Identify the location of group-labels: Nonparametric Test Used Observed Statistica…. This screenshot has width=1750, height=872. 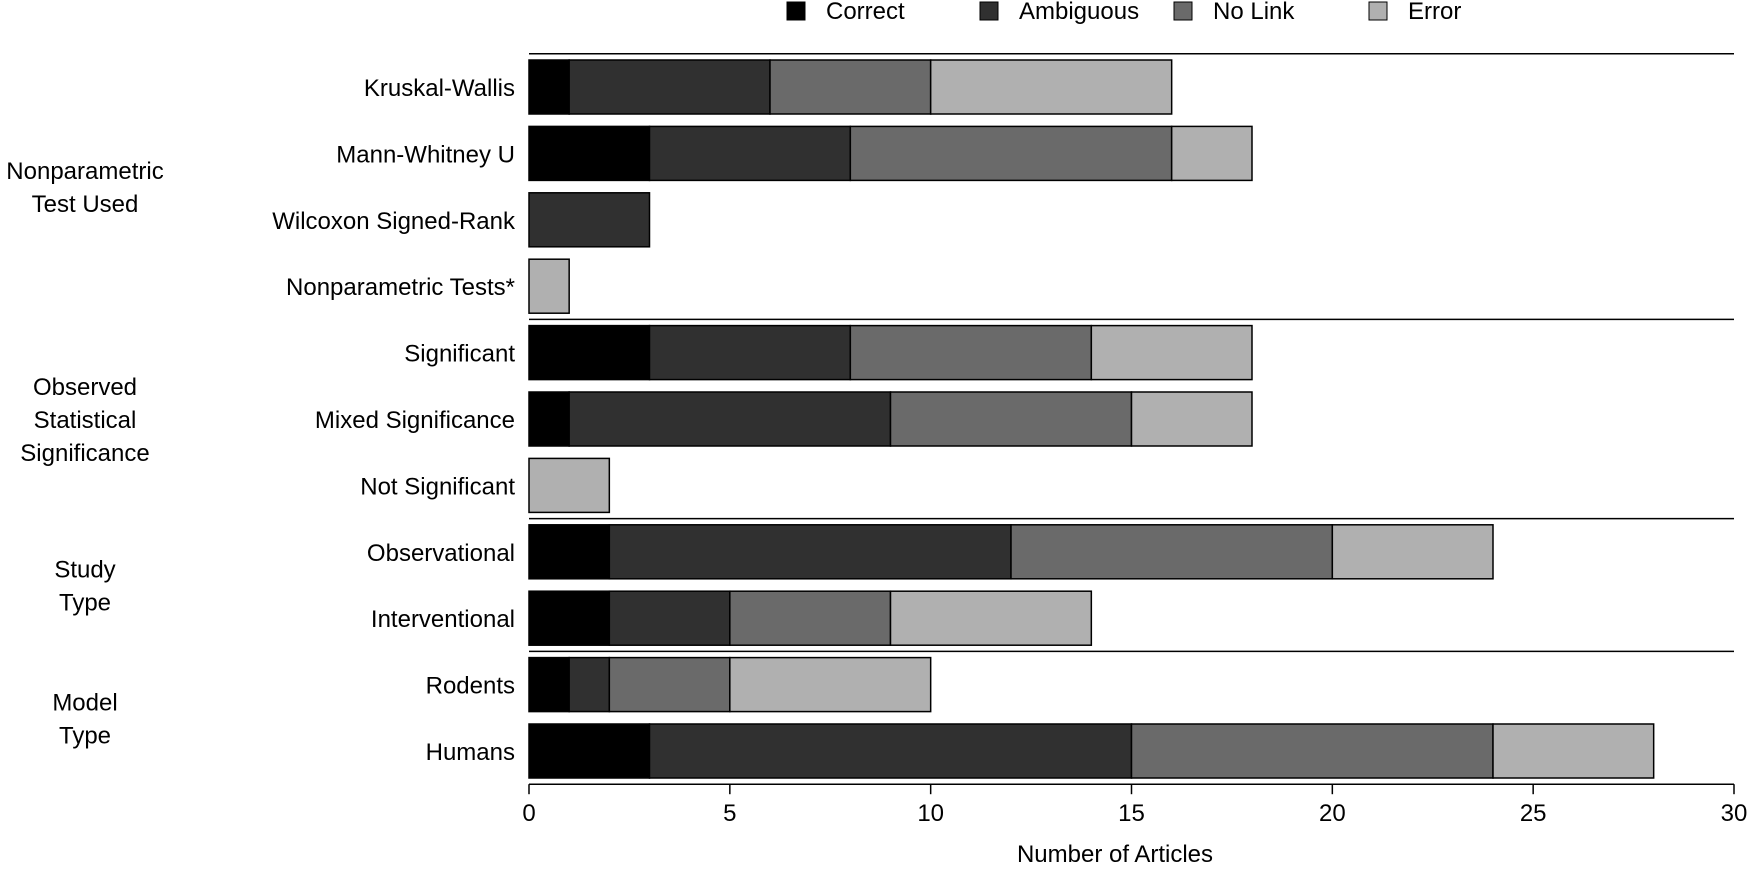
(84, 453).